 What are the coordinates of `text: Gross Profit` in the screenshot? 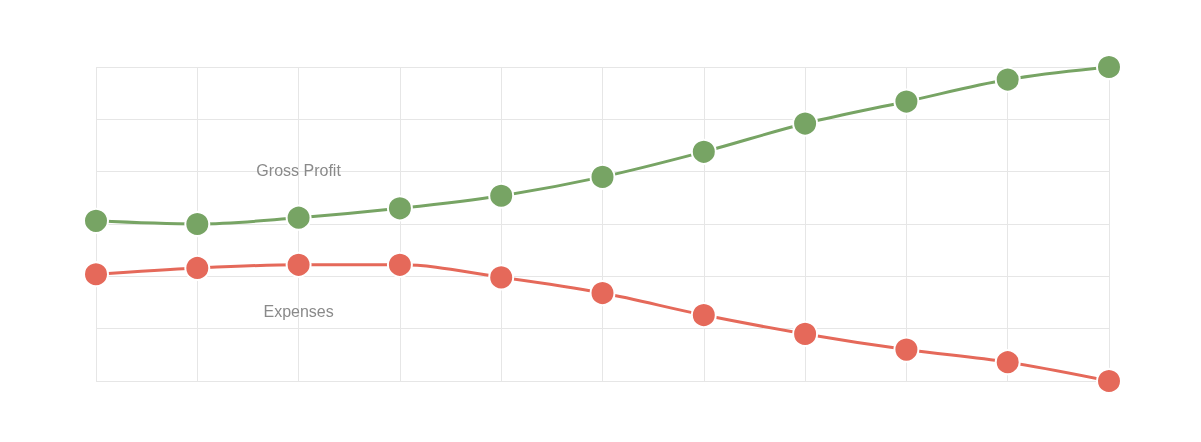 It's located at (299, 171).